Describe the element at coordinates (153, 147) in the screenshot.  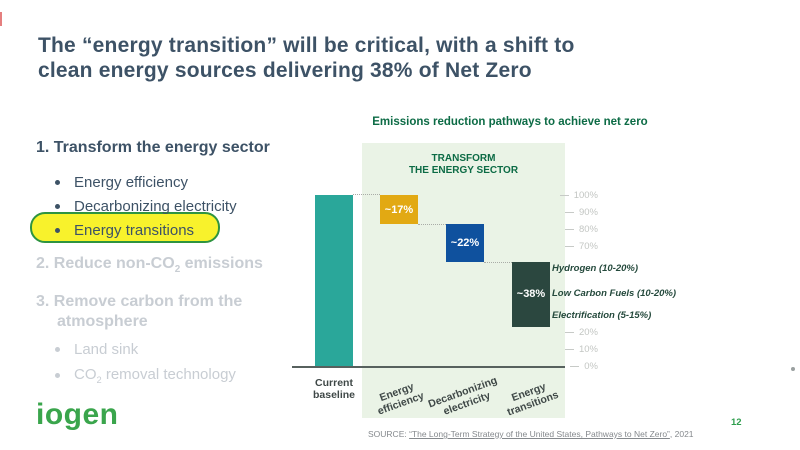
I see `outline-section-1-heading: 1. Transform the energy sector` at that location.